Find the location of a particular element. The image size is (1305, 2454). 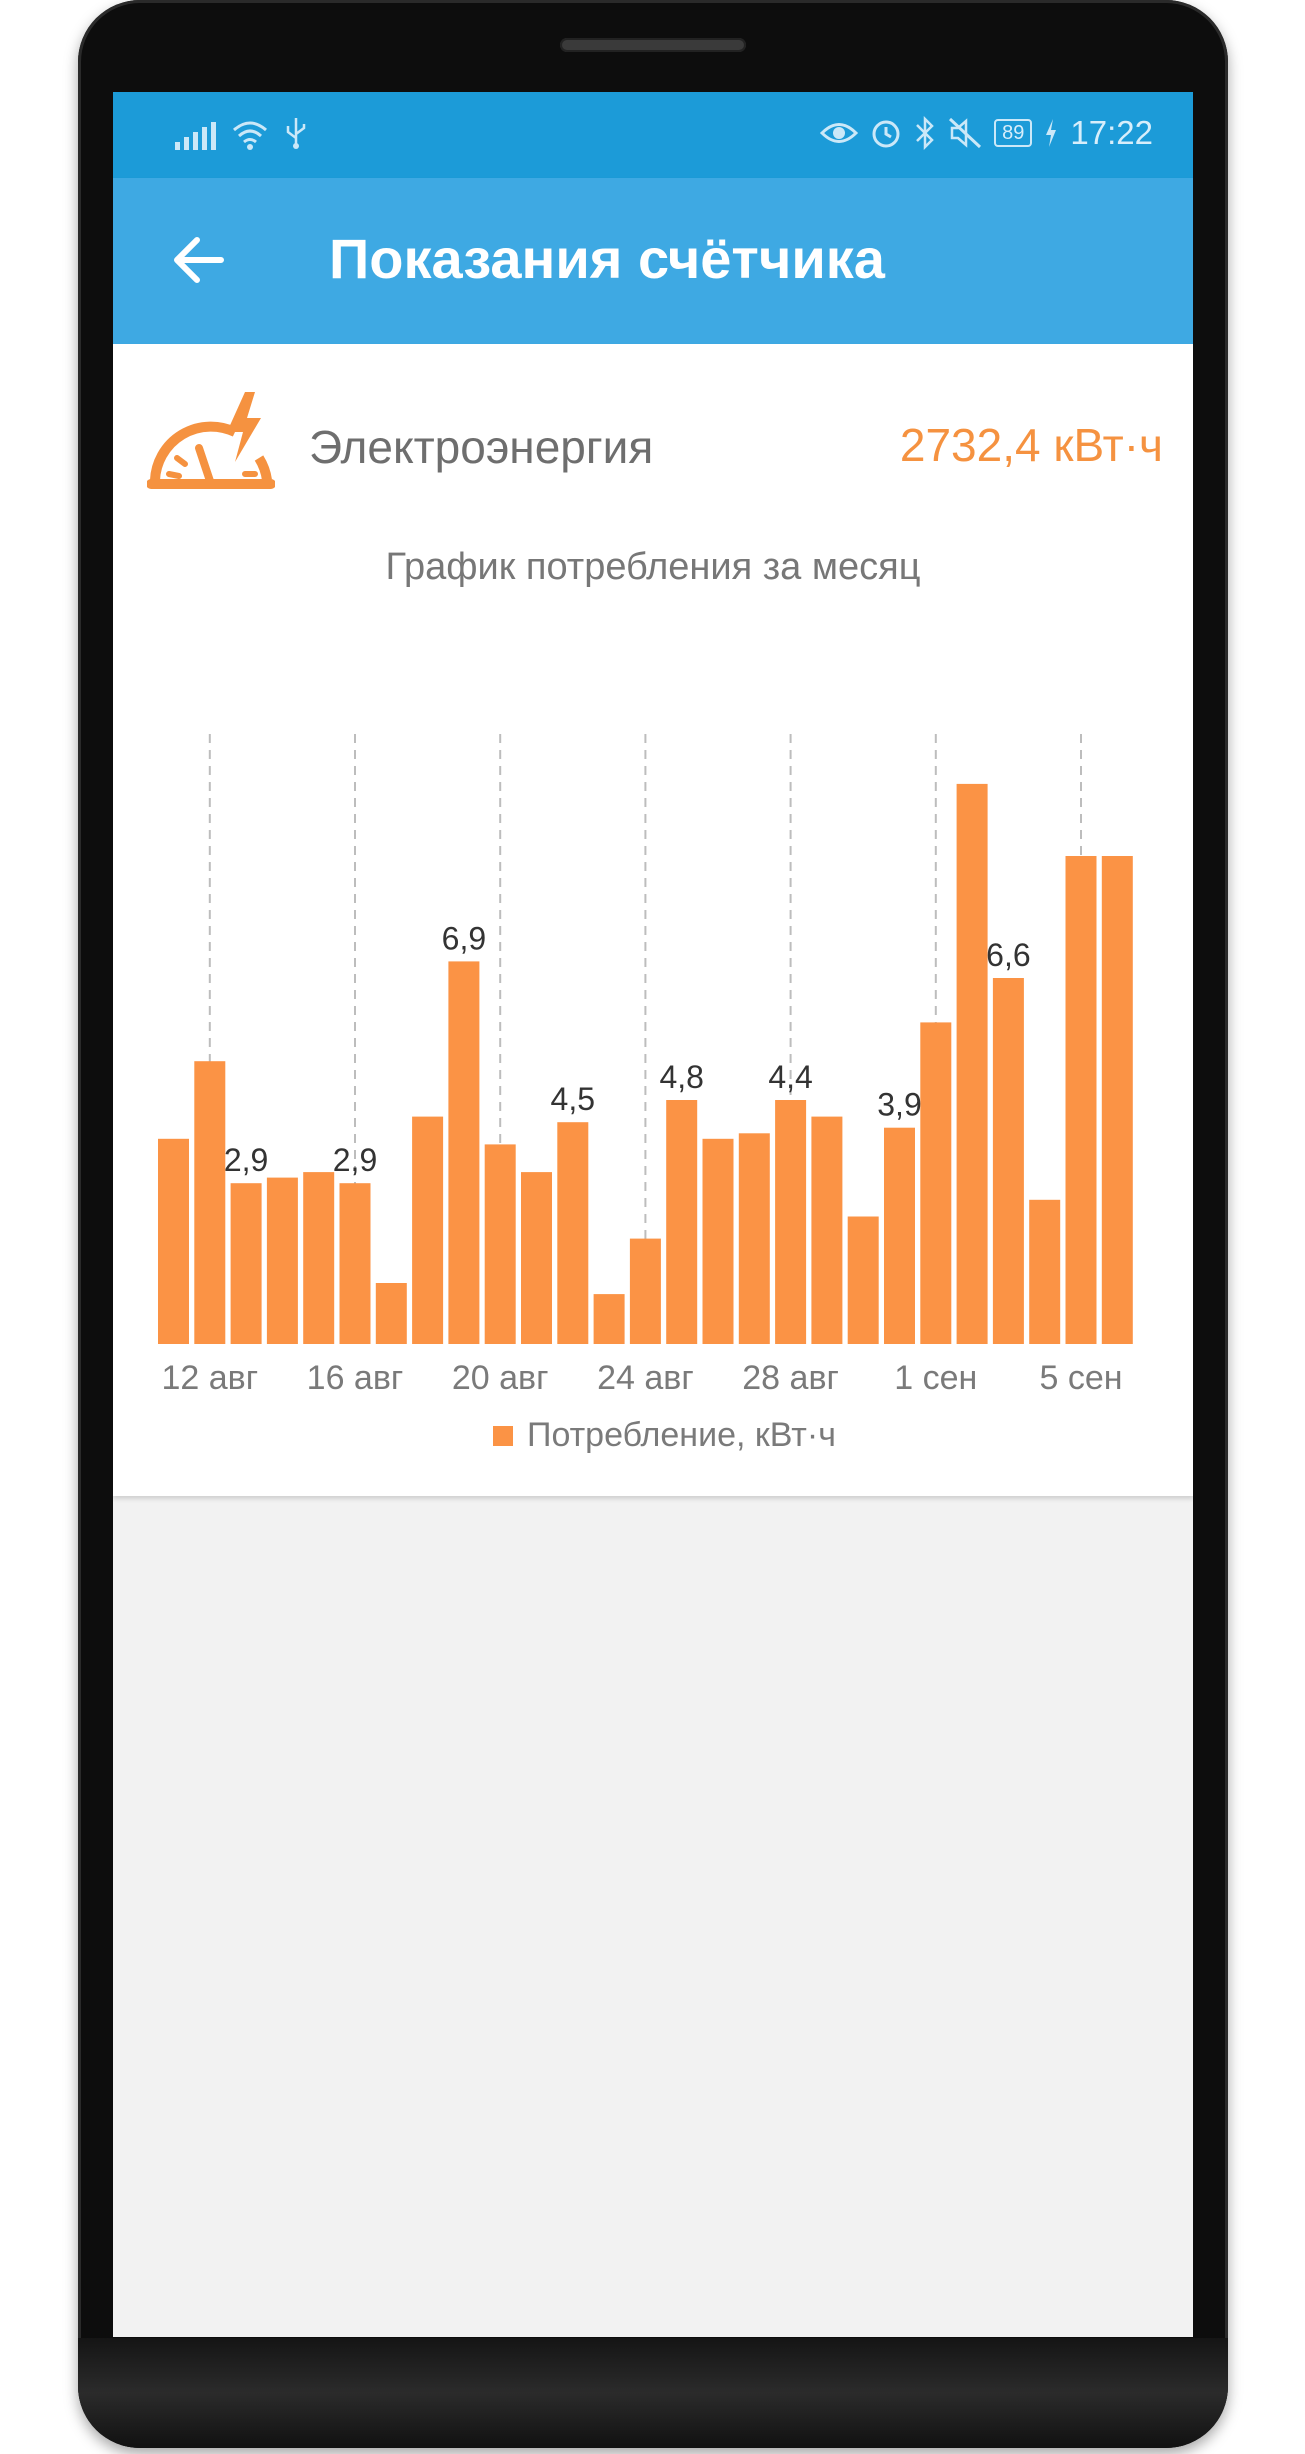

x-tick-label: 20 авг is located at coordinates (500, 1378).